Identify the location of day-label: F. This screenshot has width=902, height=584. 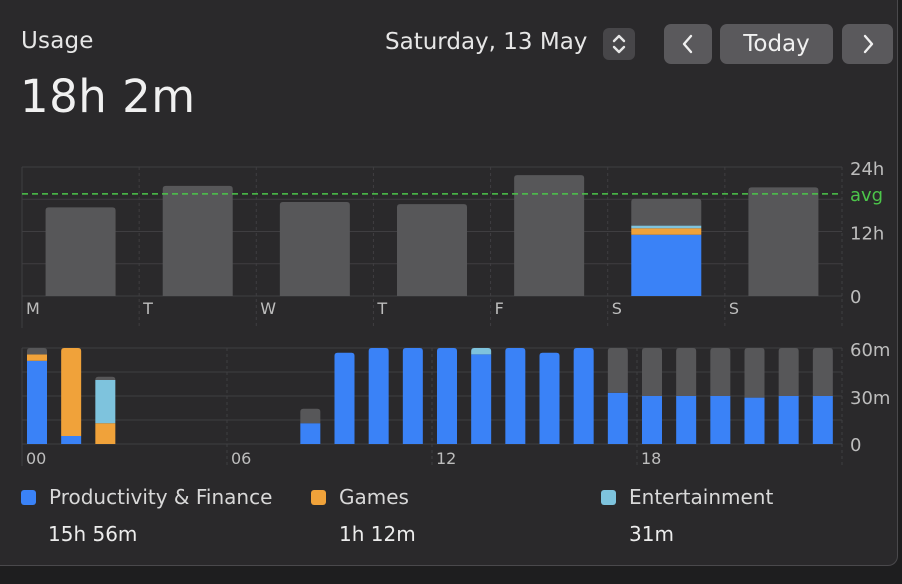
(499, 308).